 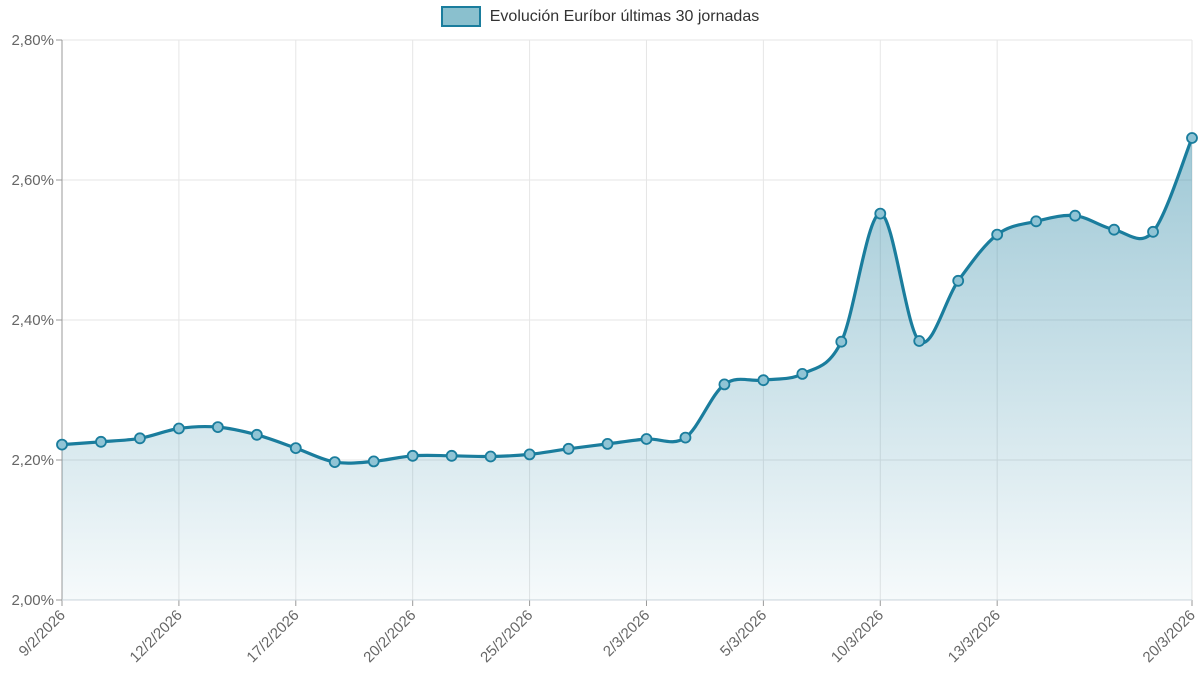 I want to click on legend-swatch-icon, so click(x=460, y=16).